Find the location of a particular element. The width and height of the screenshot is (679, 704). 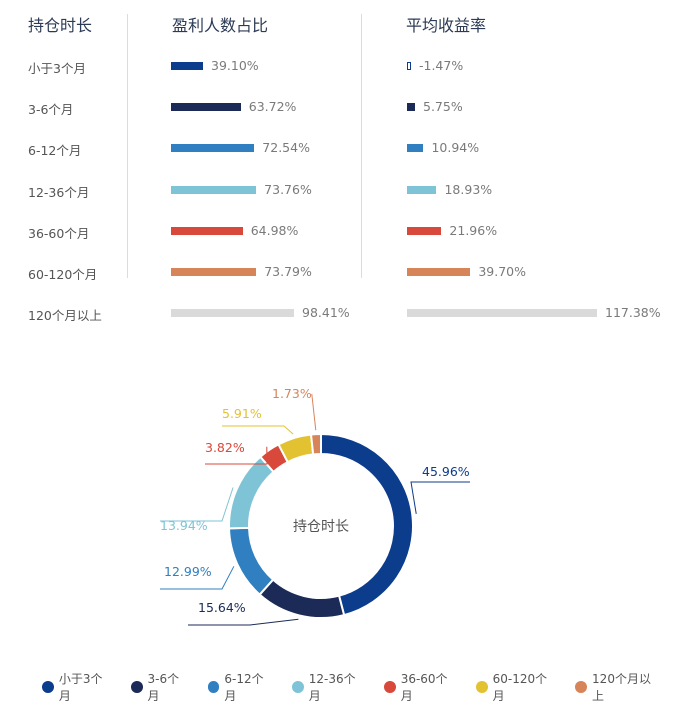

row-label: 36-60个月 is located at coordinates (59, 233).